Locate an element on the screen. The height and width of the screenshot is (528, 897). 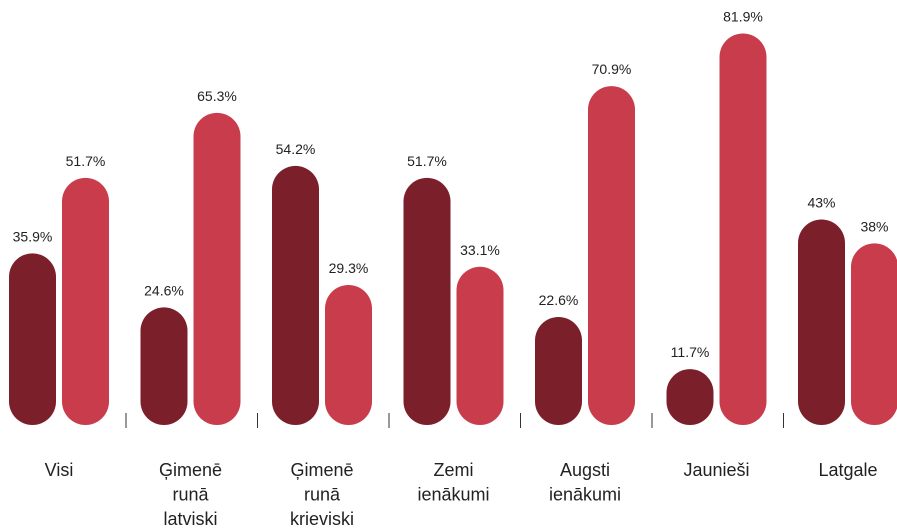
value-label: 65.3% is located at coordinates (217, 96).